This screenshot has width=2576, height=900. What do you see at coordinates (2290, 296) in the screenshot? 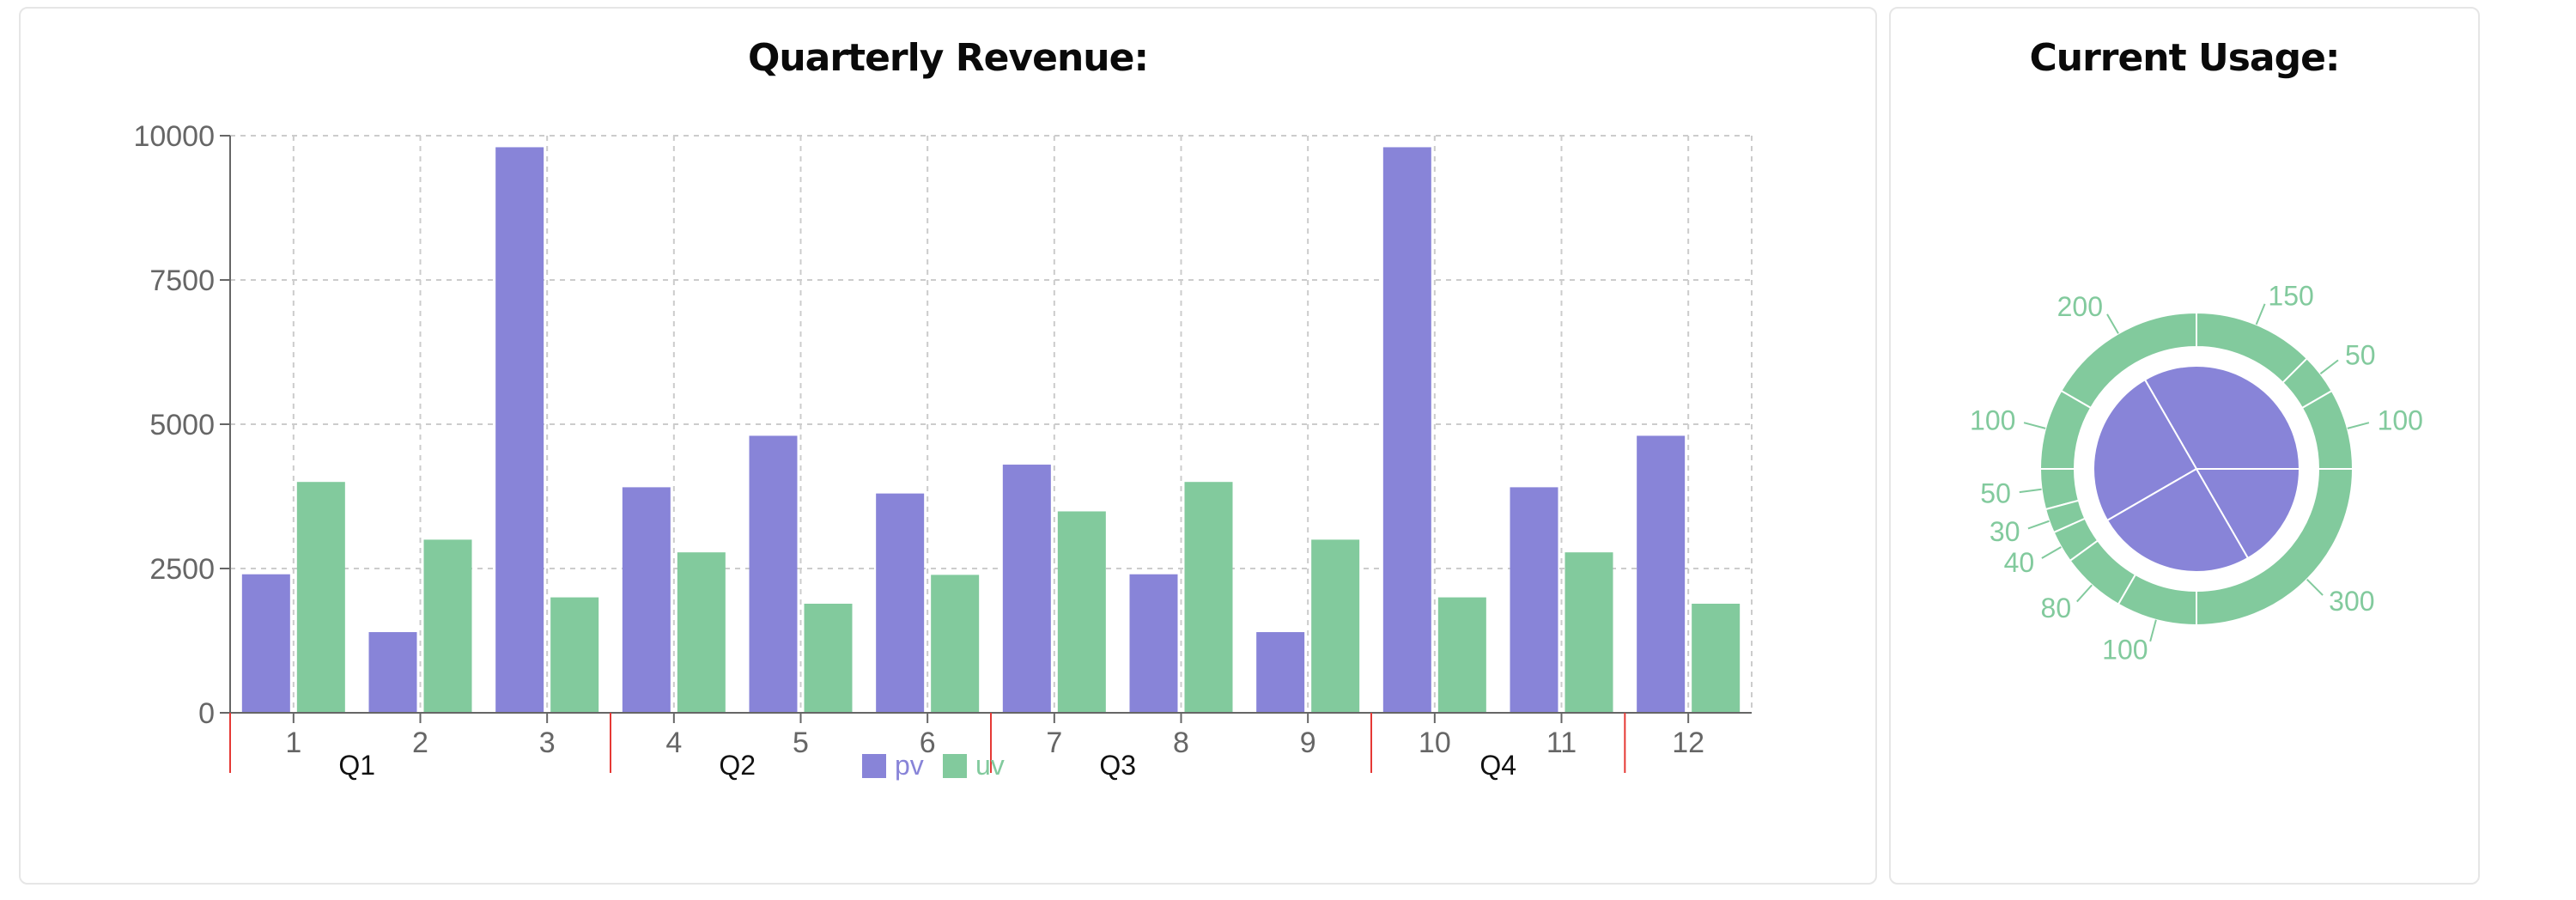
I see `outer-slice-label: 150` at bounding box center [2290, 296].